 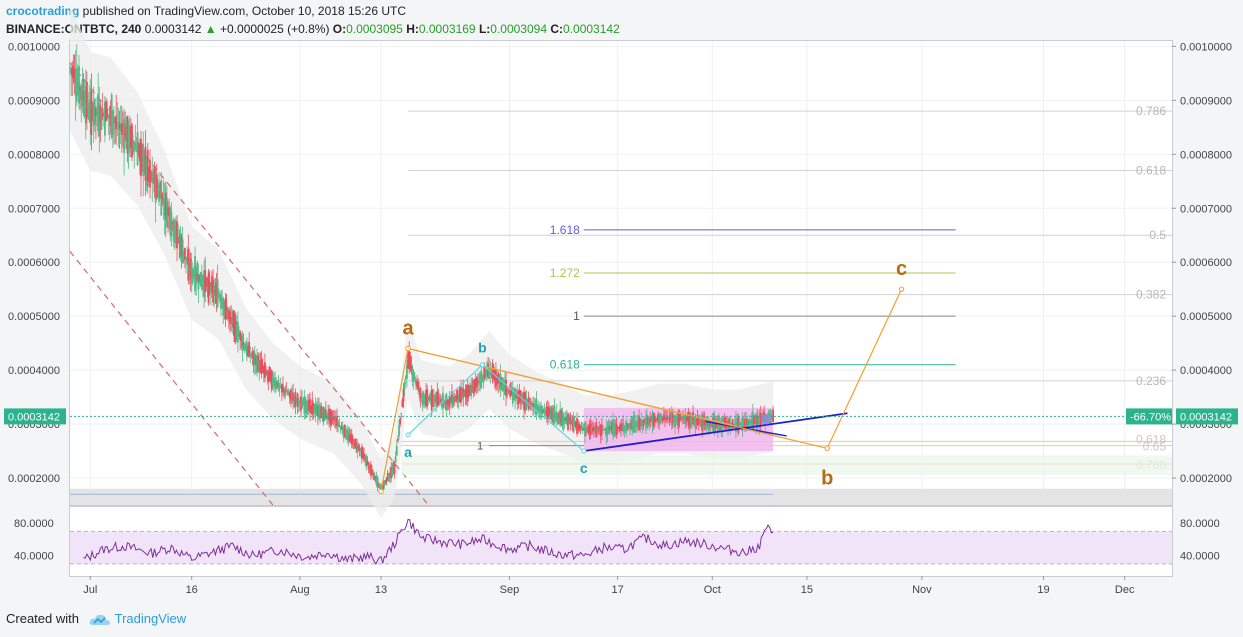 What do you see at coordinates (150, 618) in the screenshot?
I see `tradingview-brand-link: TradingView` at bounding box center [150, 618].